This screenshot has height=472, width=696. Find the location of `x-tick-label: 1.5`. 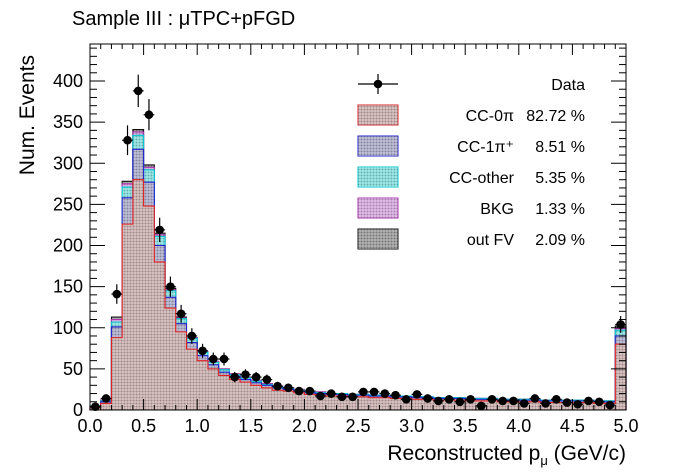

x-tick-label: 1.5 is located at coordinates (250, 426).